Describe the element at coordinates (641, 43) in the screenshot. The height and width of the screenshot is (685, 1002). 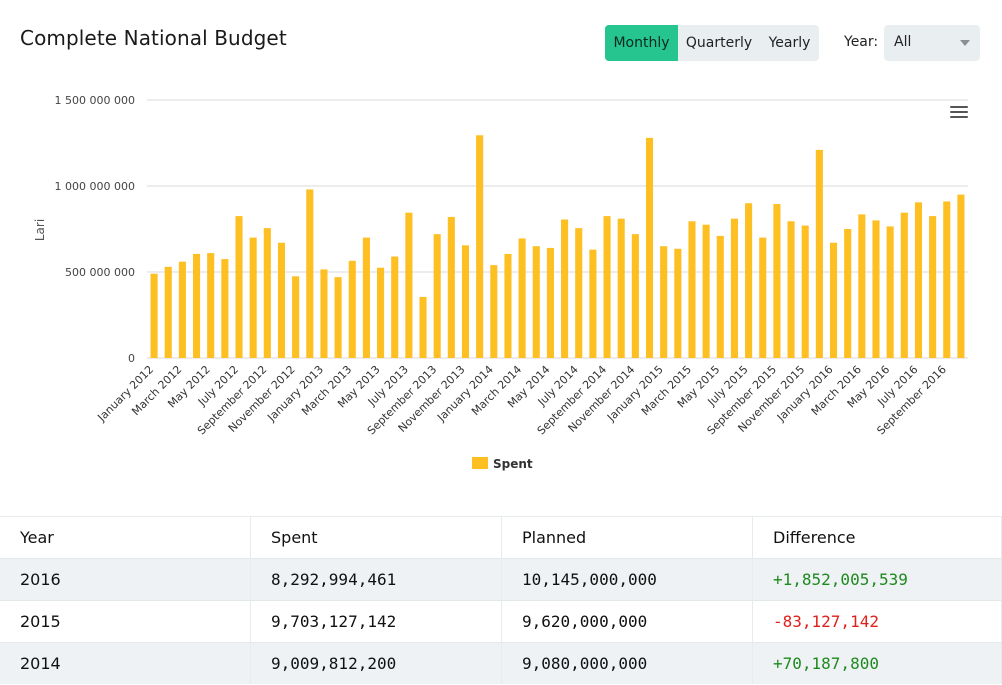
I see `monthly-button: Monthly` at that location.